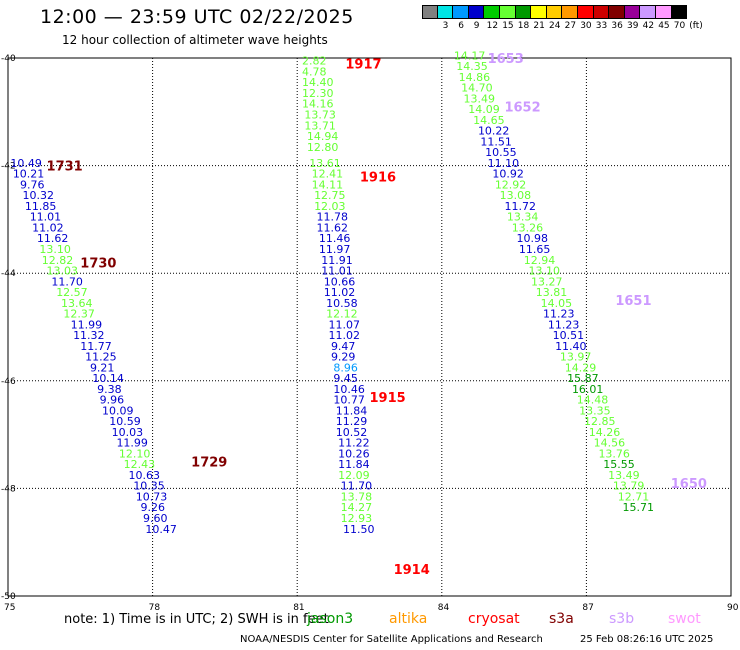 This screenshot has height=650, width=740. What do you see at coordinates (320, 114) in the screenshot?
I see `wave-height-value: 13.73` at bounding box center [320, 114].